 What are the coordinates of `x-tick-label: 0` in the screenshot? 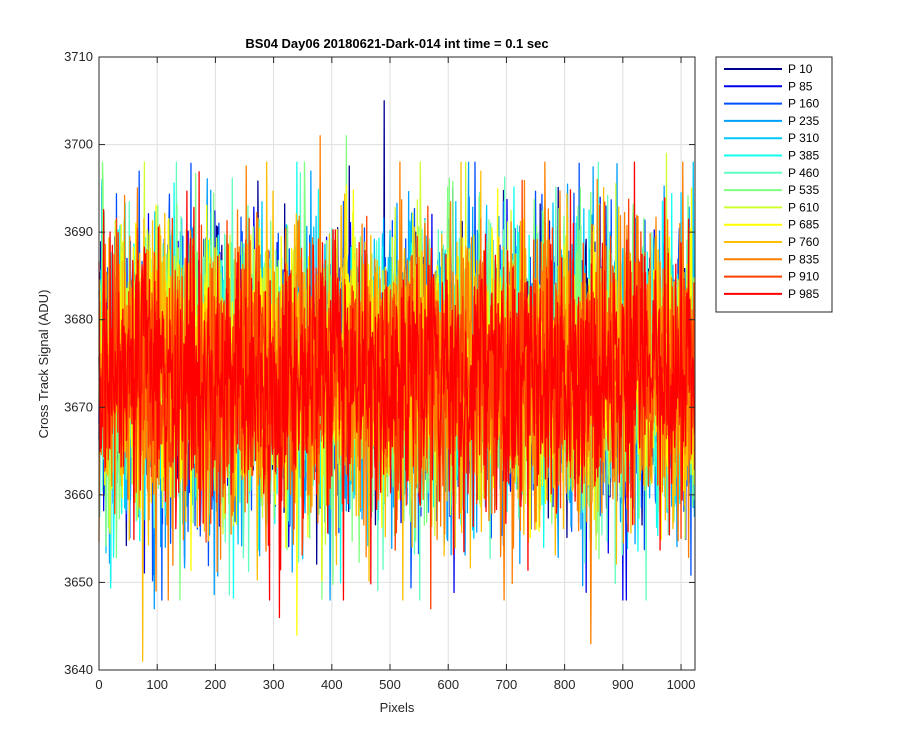 It's located at (98, 684).